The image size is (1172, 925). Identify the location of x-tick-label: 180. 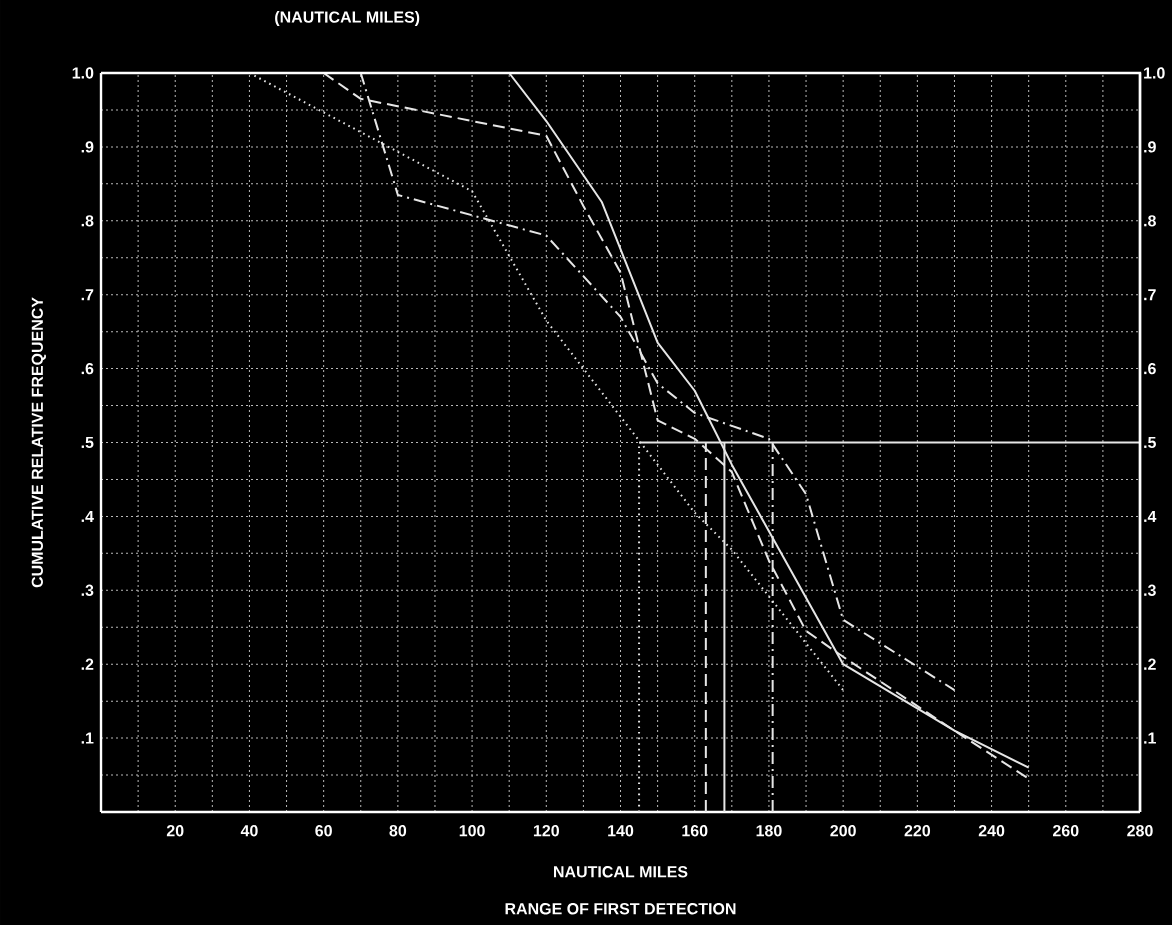
(769, 831).